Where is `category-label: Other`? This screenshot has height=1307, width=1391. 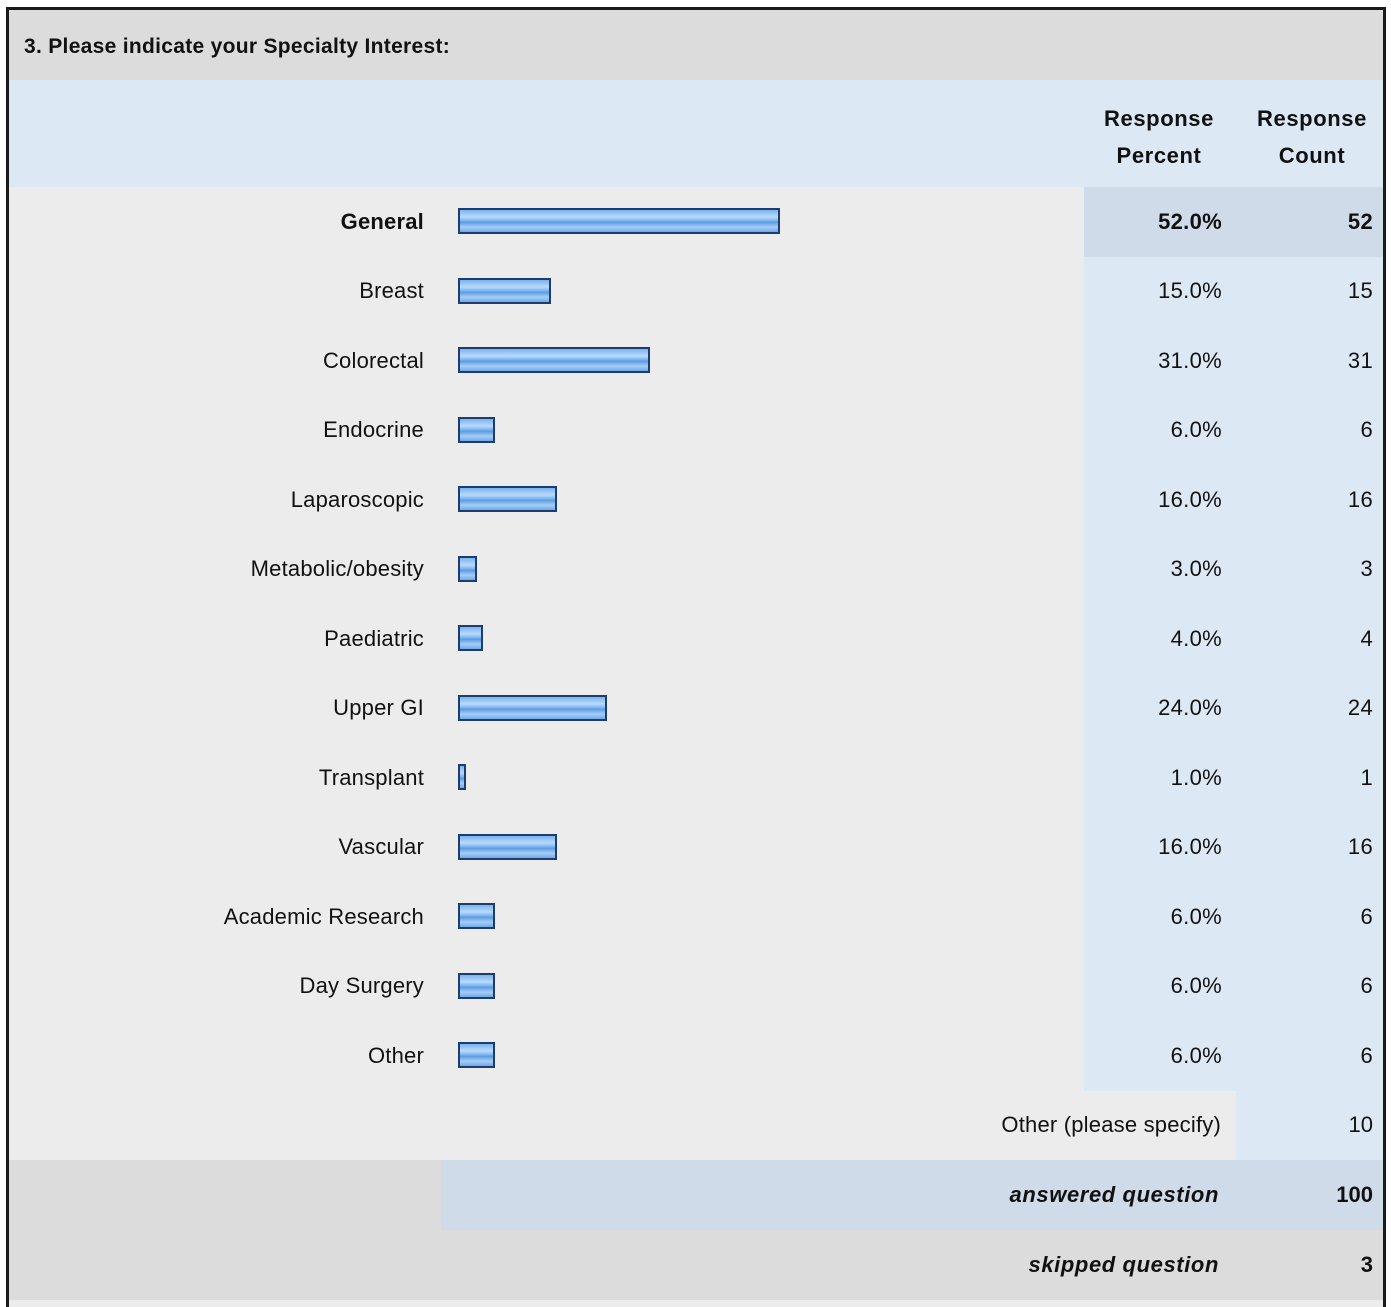
category-label: Other is located at coordinates (395, 1055).